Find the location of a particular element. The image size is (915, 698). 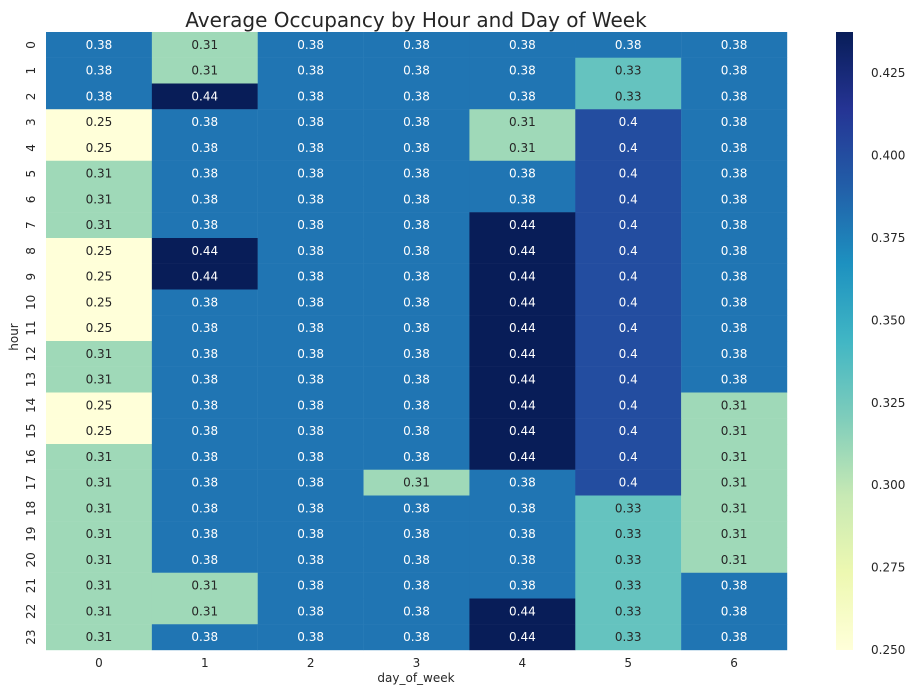

heatmap-cell-r13-c2 is located at coordinates (310, 379).